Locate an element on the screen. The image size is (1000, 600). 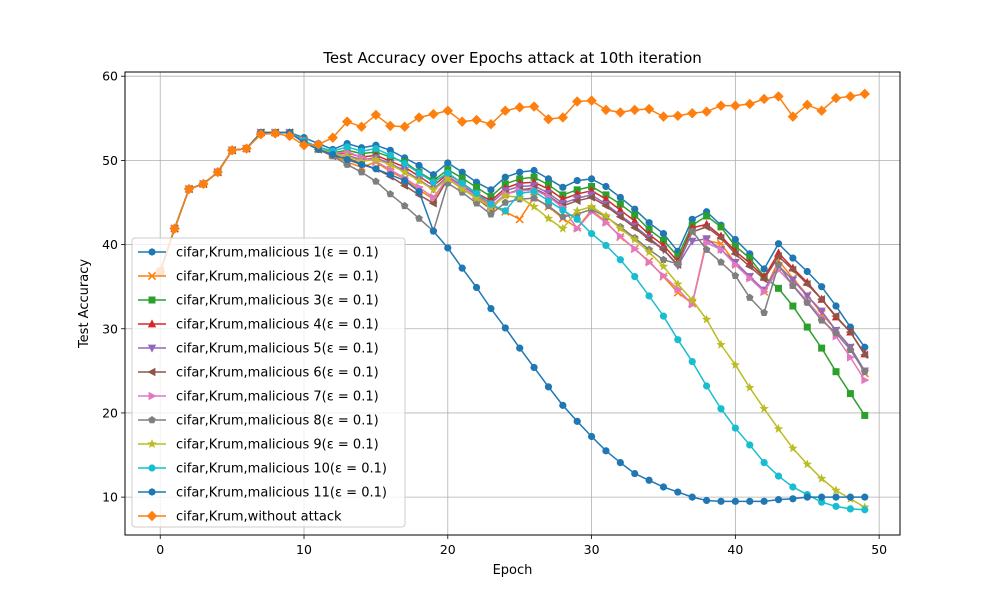
legend-series-name: cifar,Krum,malicious 8( is located at coordinates (251, 421).